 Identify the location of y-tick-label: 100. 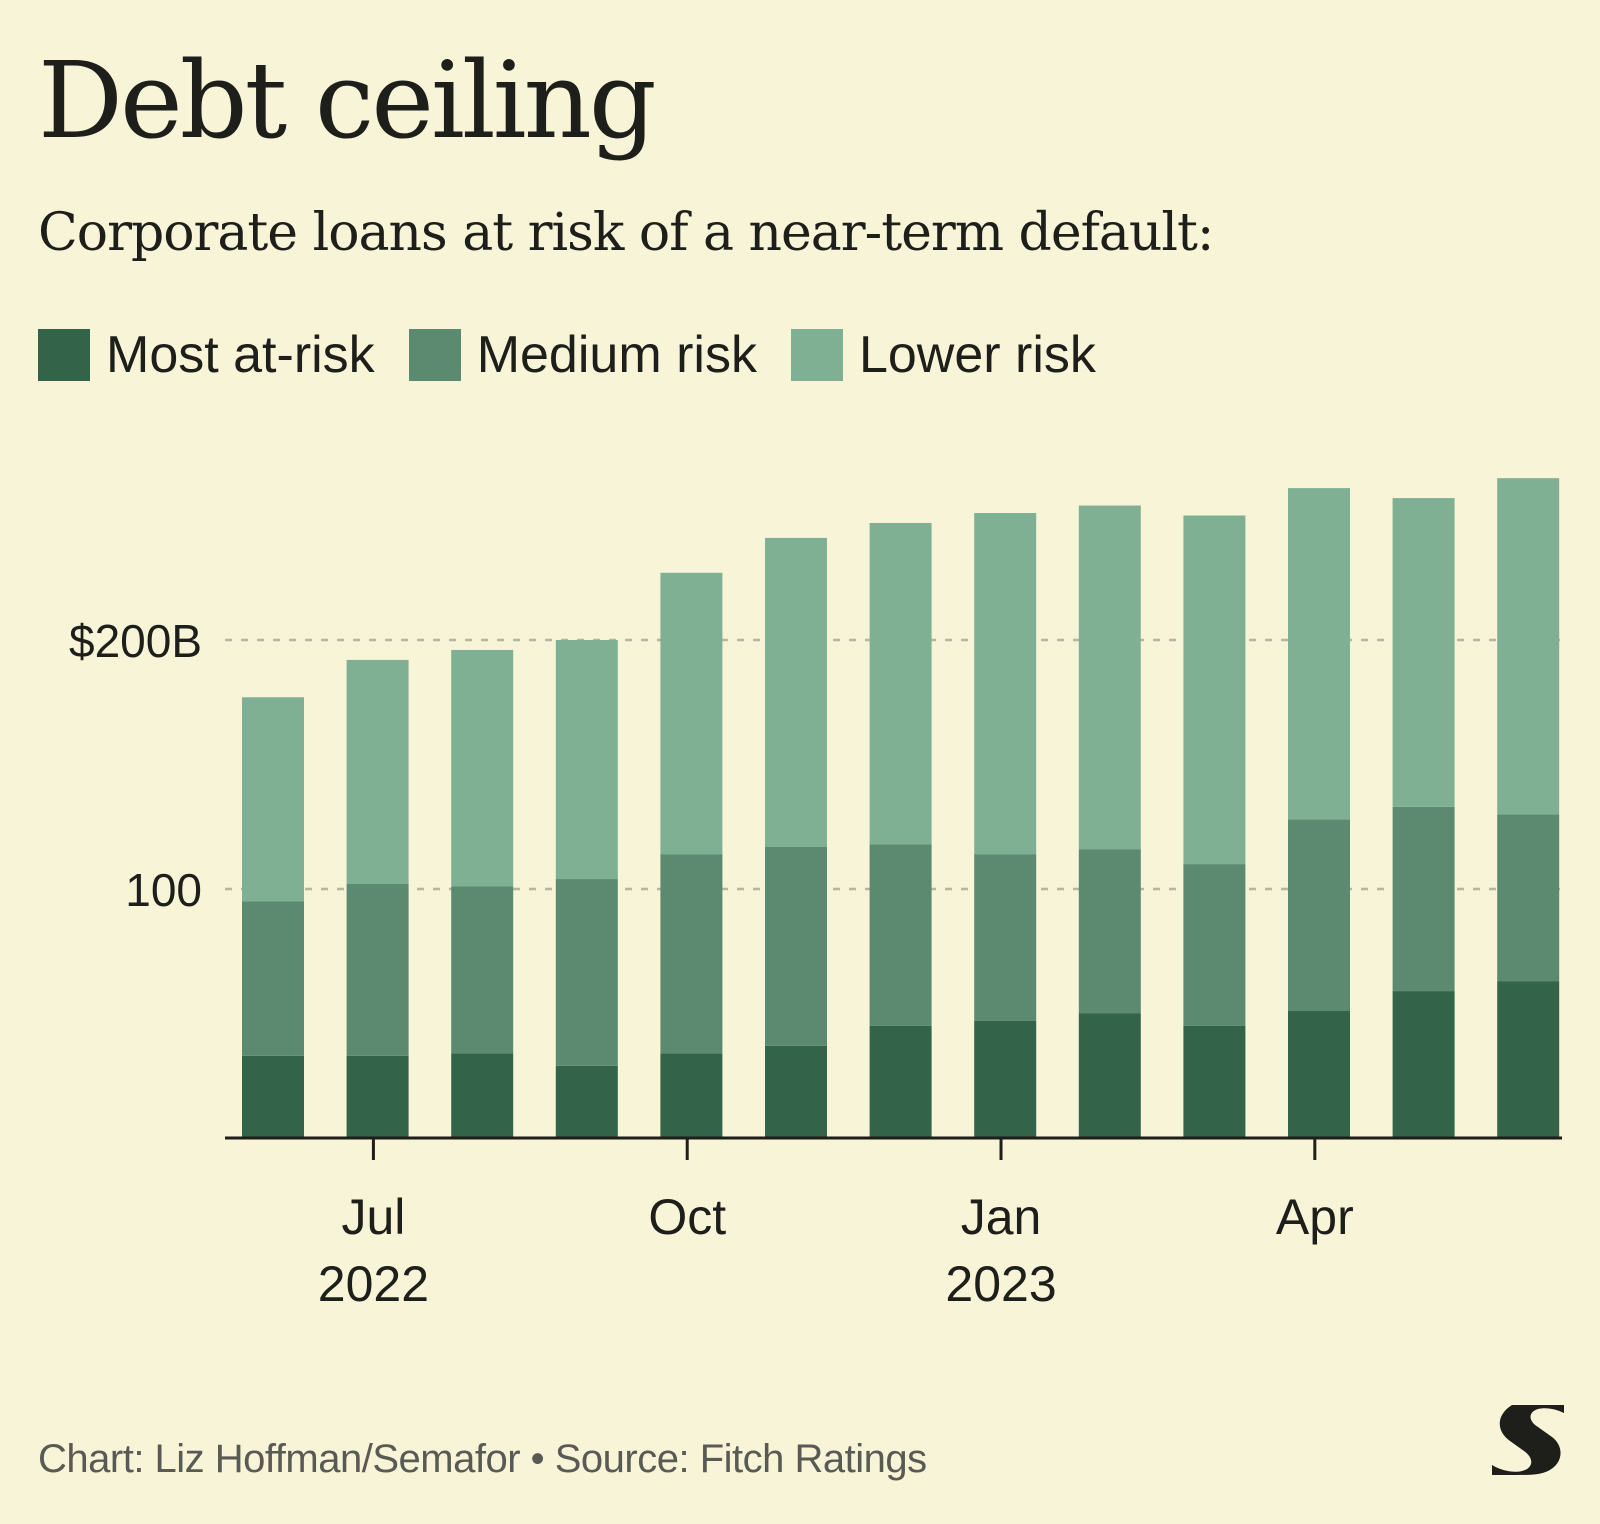
(163, 890).